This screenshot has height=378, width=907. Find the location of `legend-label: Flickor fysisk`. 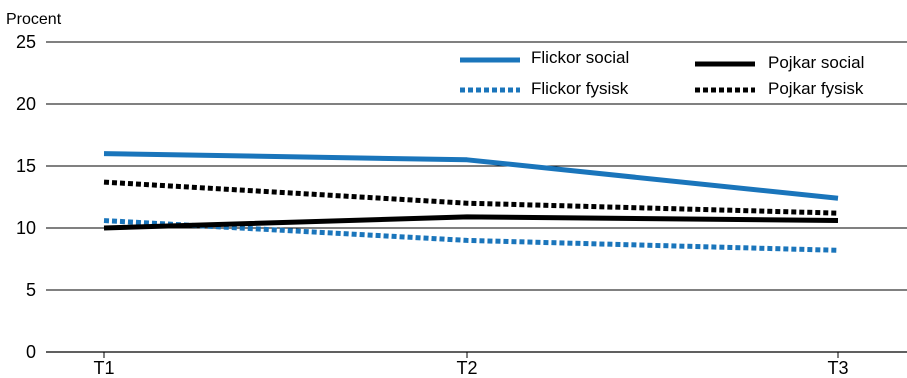

legend-label: Flickor fysisk is located at coordinates (580, 88).